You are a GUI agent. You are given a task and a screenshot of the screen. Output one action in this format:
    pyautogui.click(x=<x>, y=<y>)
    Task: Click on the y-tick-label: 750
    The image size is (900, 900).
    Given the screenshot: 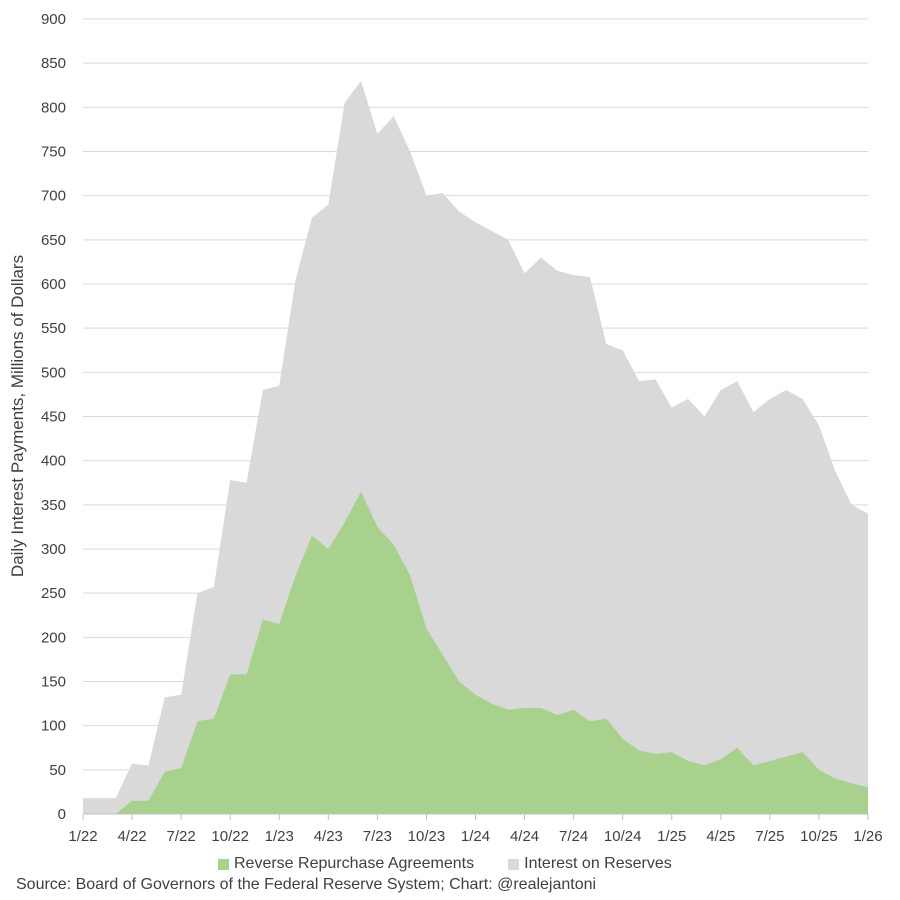 What is the action you would take?
    pyautogui.click(x=53, y=152)
    